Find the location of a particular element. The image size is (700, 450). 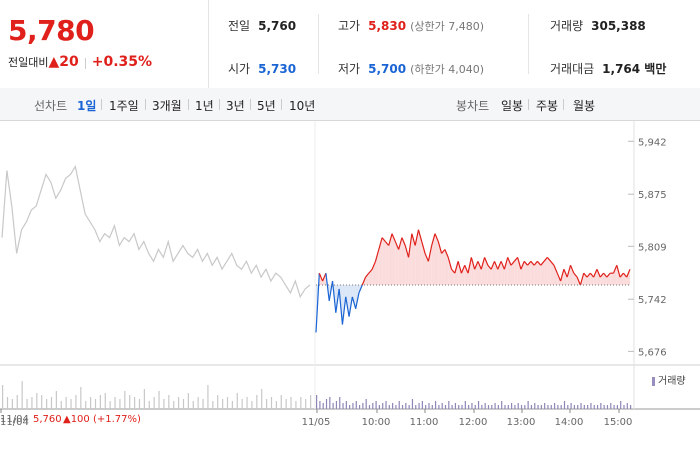

x-tick-label: 13:00 is located at coordinates (521, 422).